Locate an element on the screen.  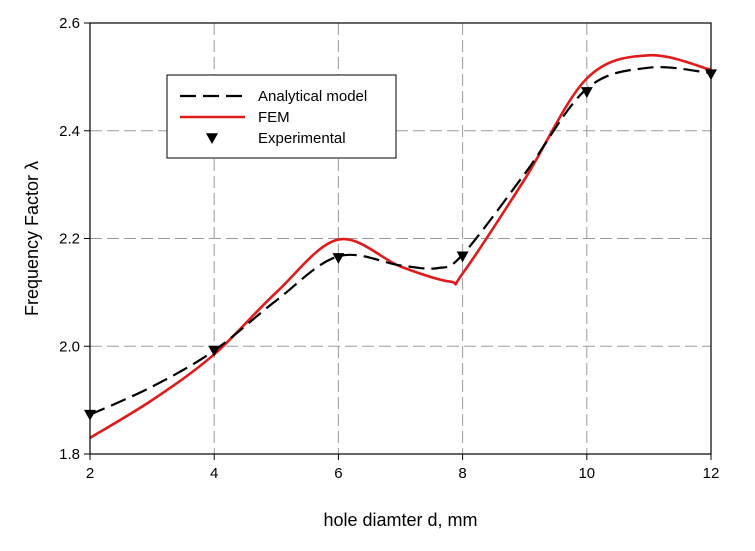
legend-label: Analytical model is located at coordinates (312, 96).